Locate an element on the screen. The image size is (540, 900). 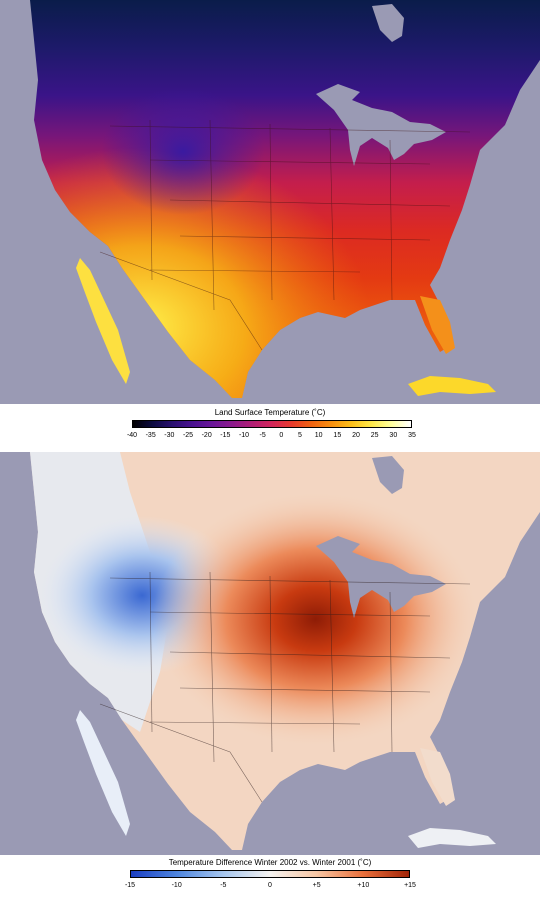
land-surface-temperature-tick-labels: -40 -35 -30 -25 -20 -15 -10 -5 0 5 10 15 20 25 30 35 is located at coordinates (271, 438).